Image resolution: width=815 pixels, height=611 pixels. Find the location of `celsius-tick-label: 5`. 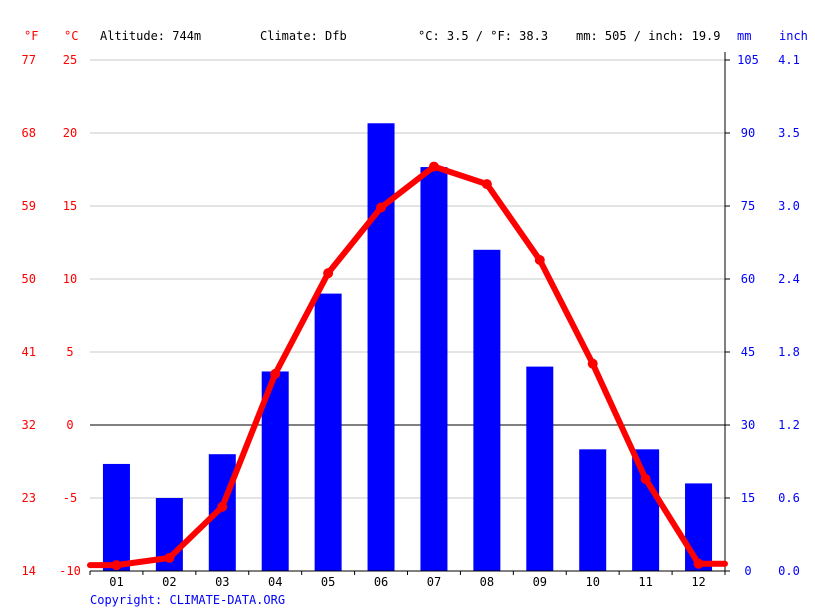

celsius-tick-label: 5 is located at coordinates (69, 352).